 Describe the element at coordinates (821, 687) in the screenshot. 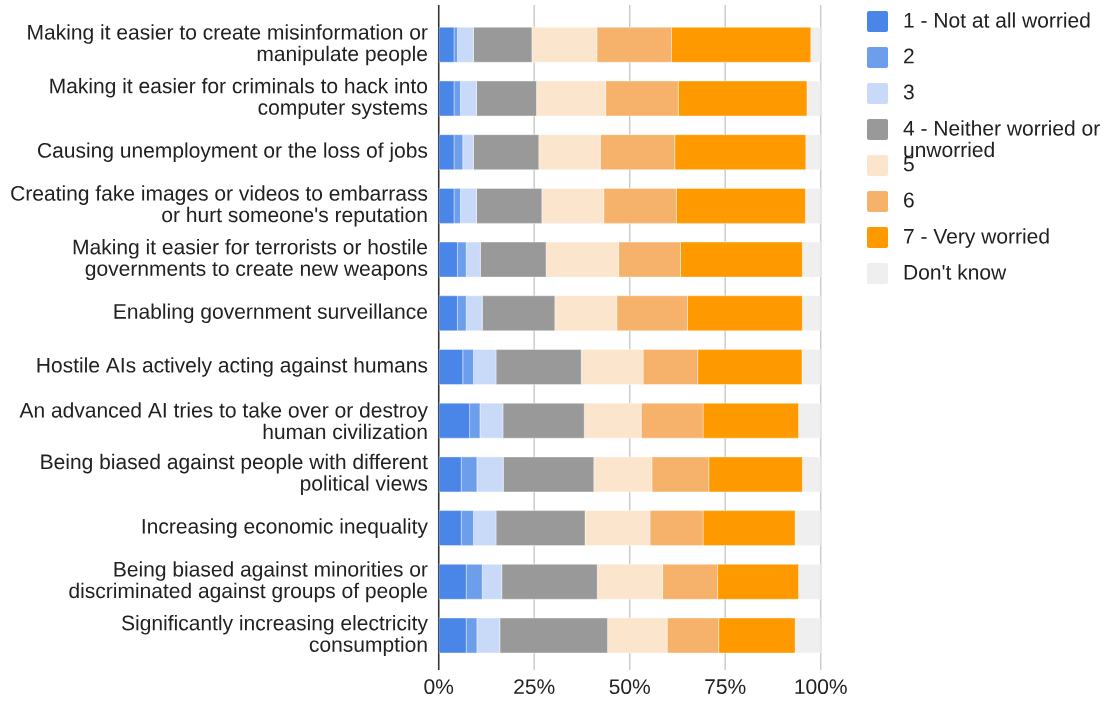

I see `x-tick-label: 100%` at that location.